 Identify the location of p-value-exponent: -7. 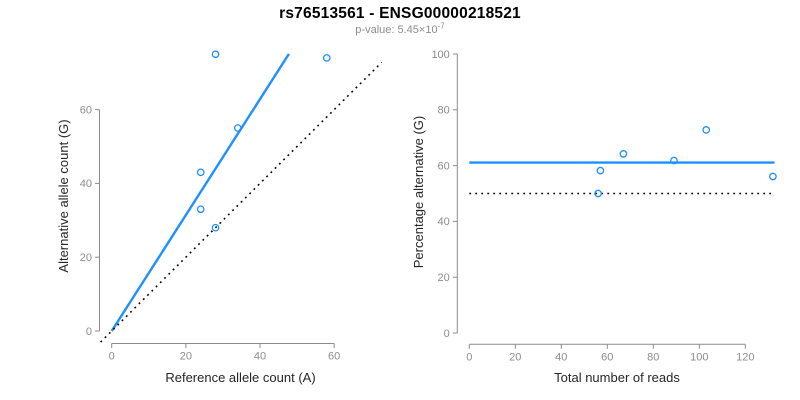
(441, 26).